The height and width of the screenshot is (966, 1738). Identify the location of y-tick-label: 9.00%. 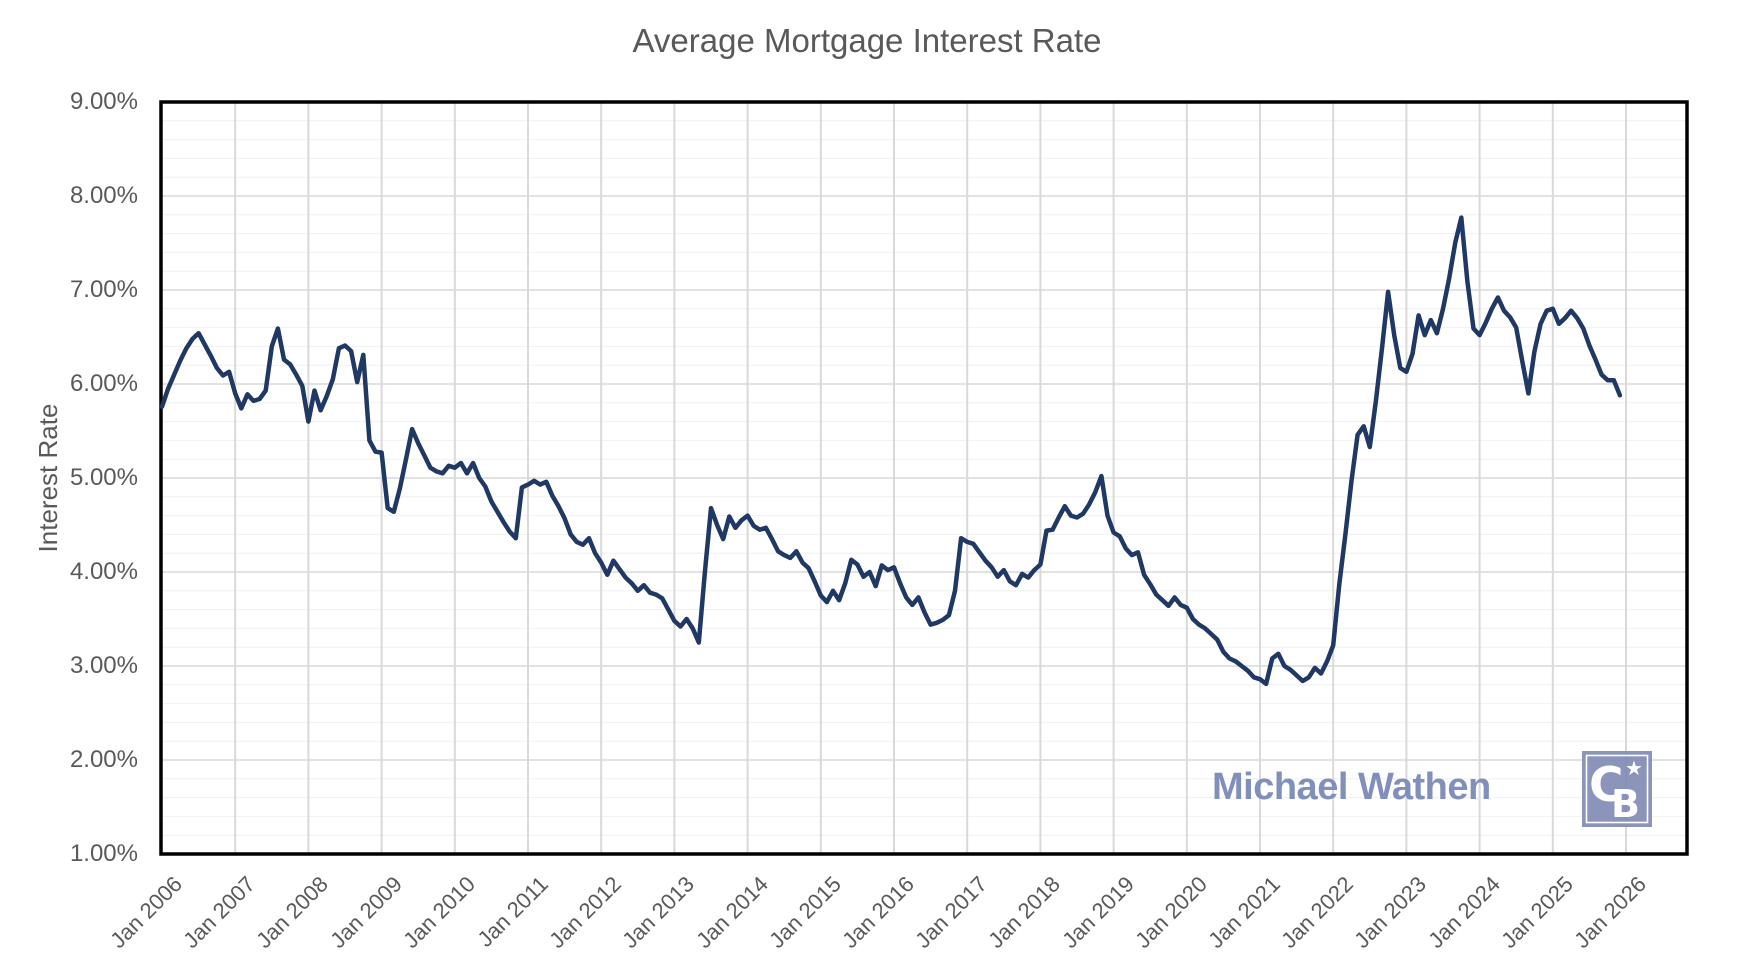
(103, 101).